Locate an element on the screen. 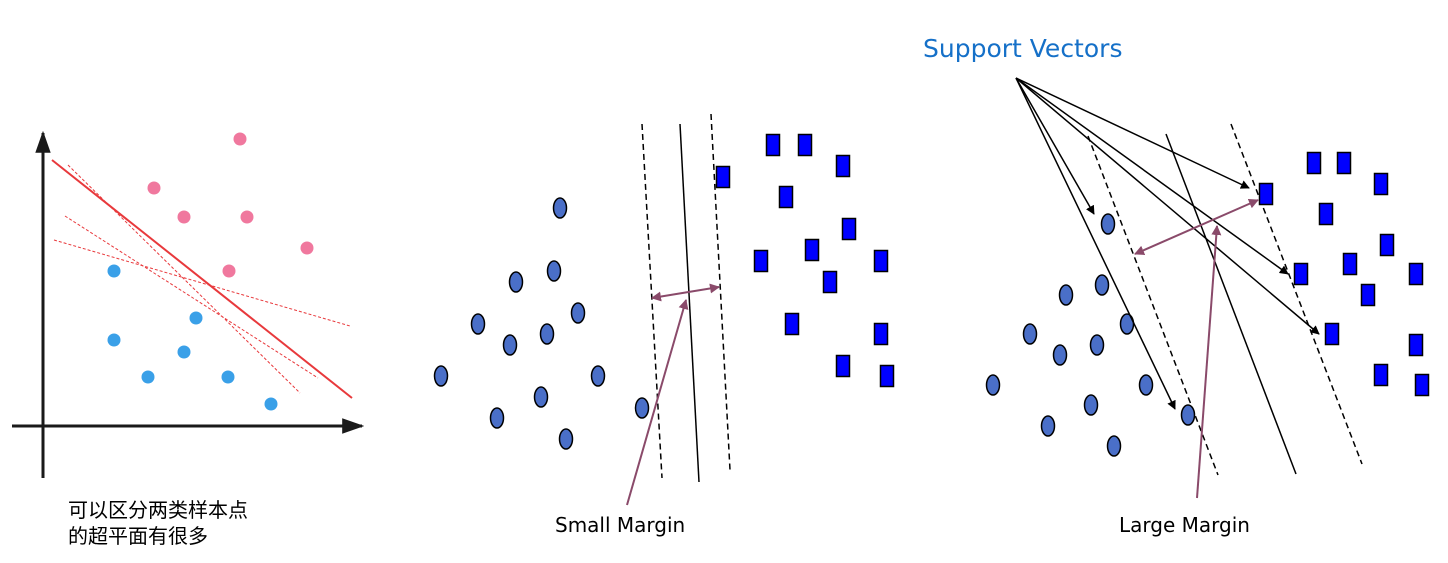 The image size is (1448, 563). panel3-label-pointer is located at coordinates (1209, 362).